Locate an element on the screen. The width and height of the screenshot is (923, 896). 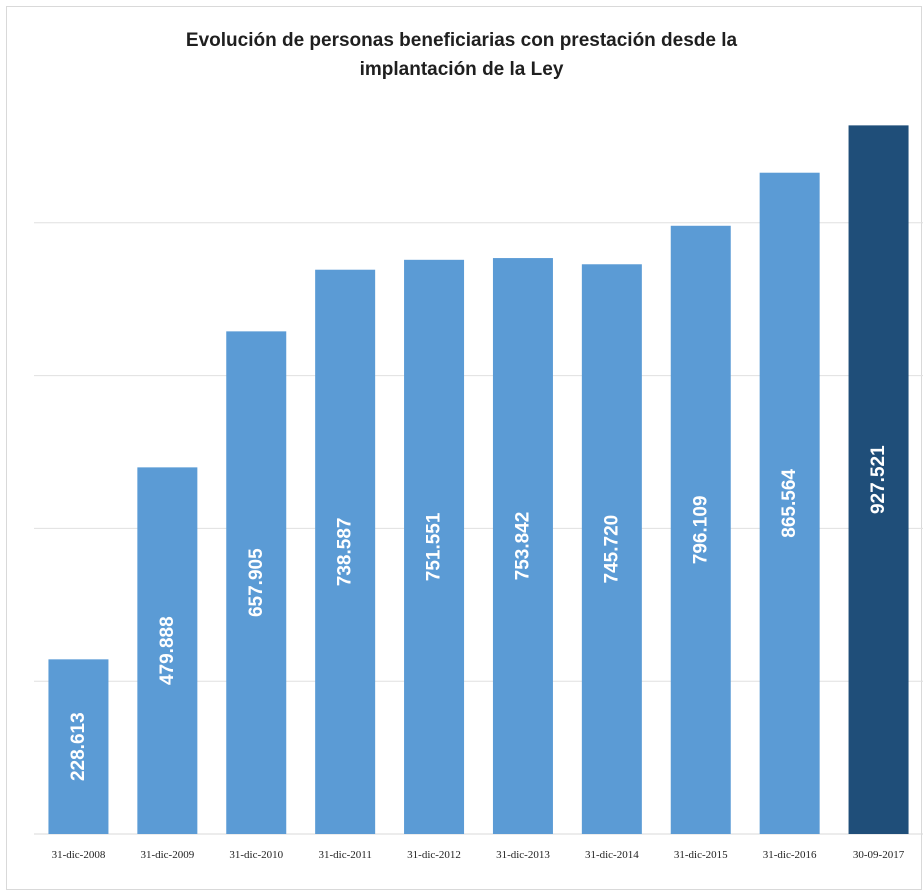
value-label-31-dic-2016: 865.564 is located at coordinates (789, 503).